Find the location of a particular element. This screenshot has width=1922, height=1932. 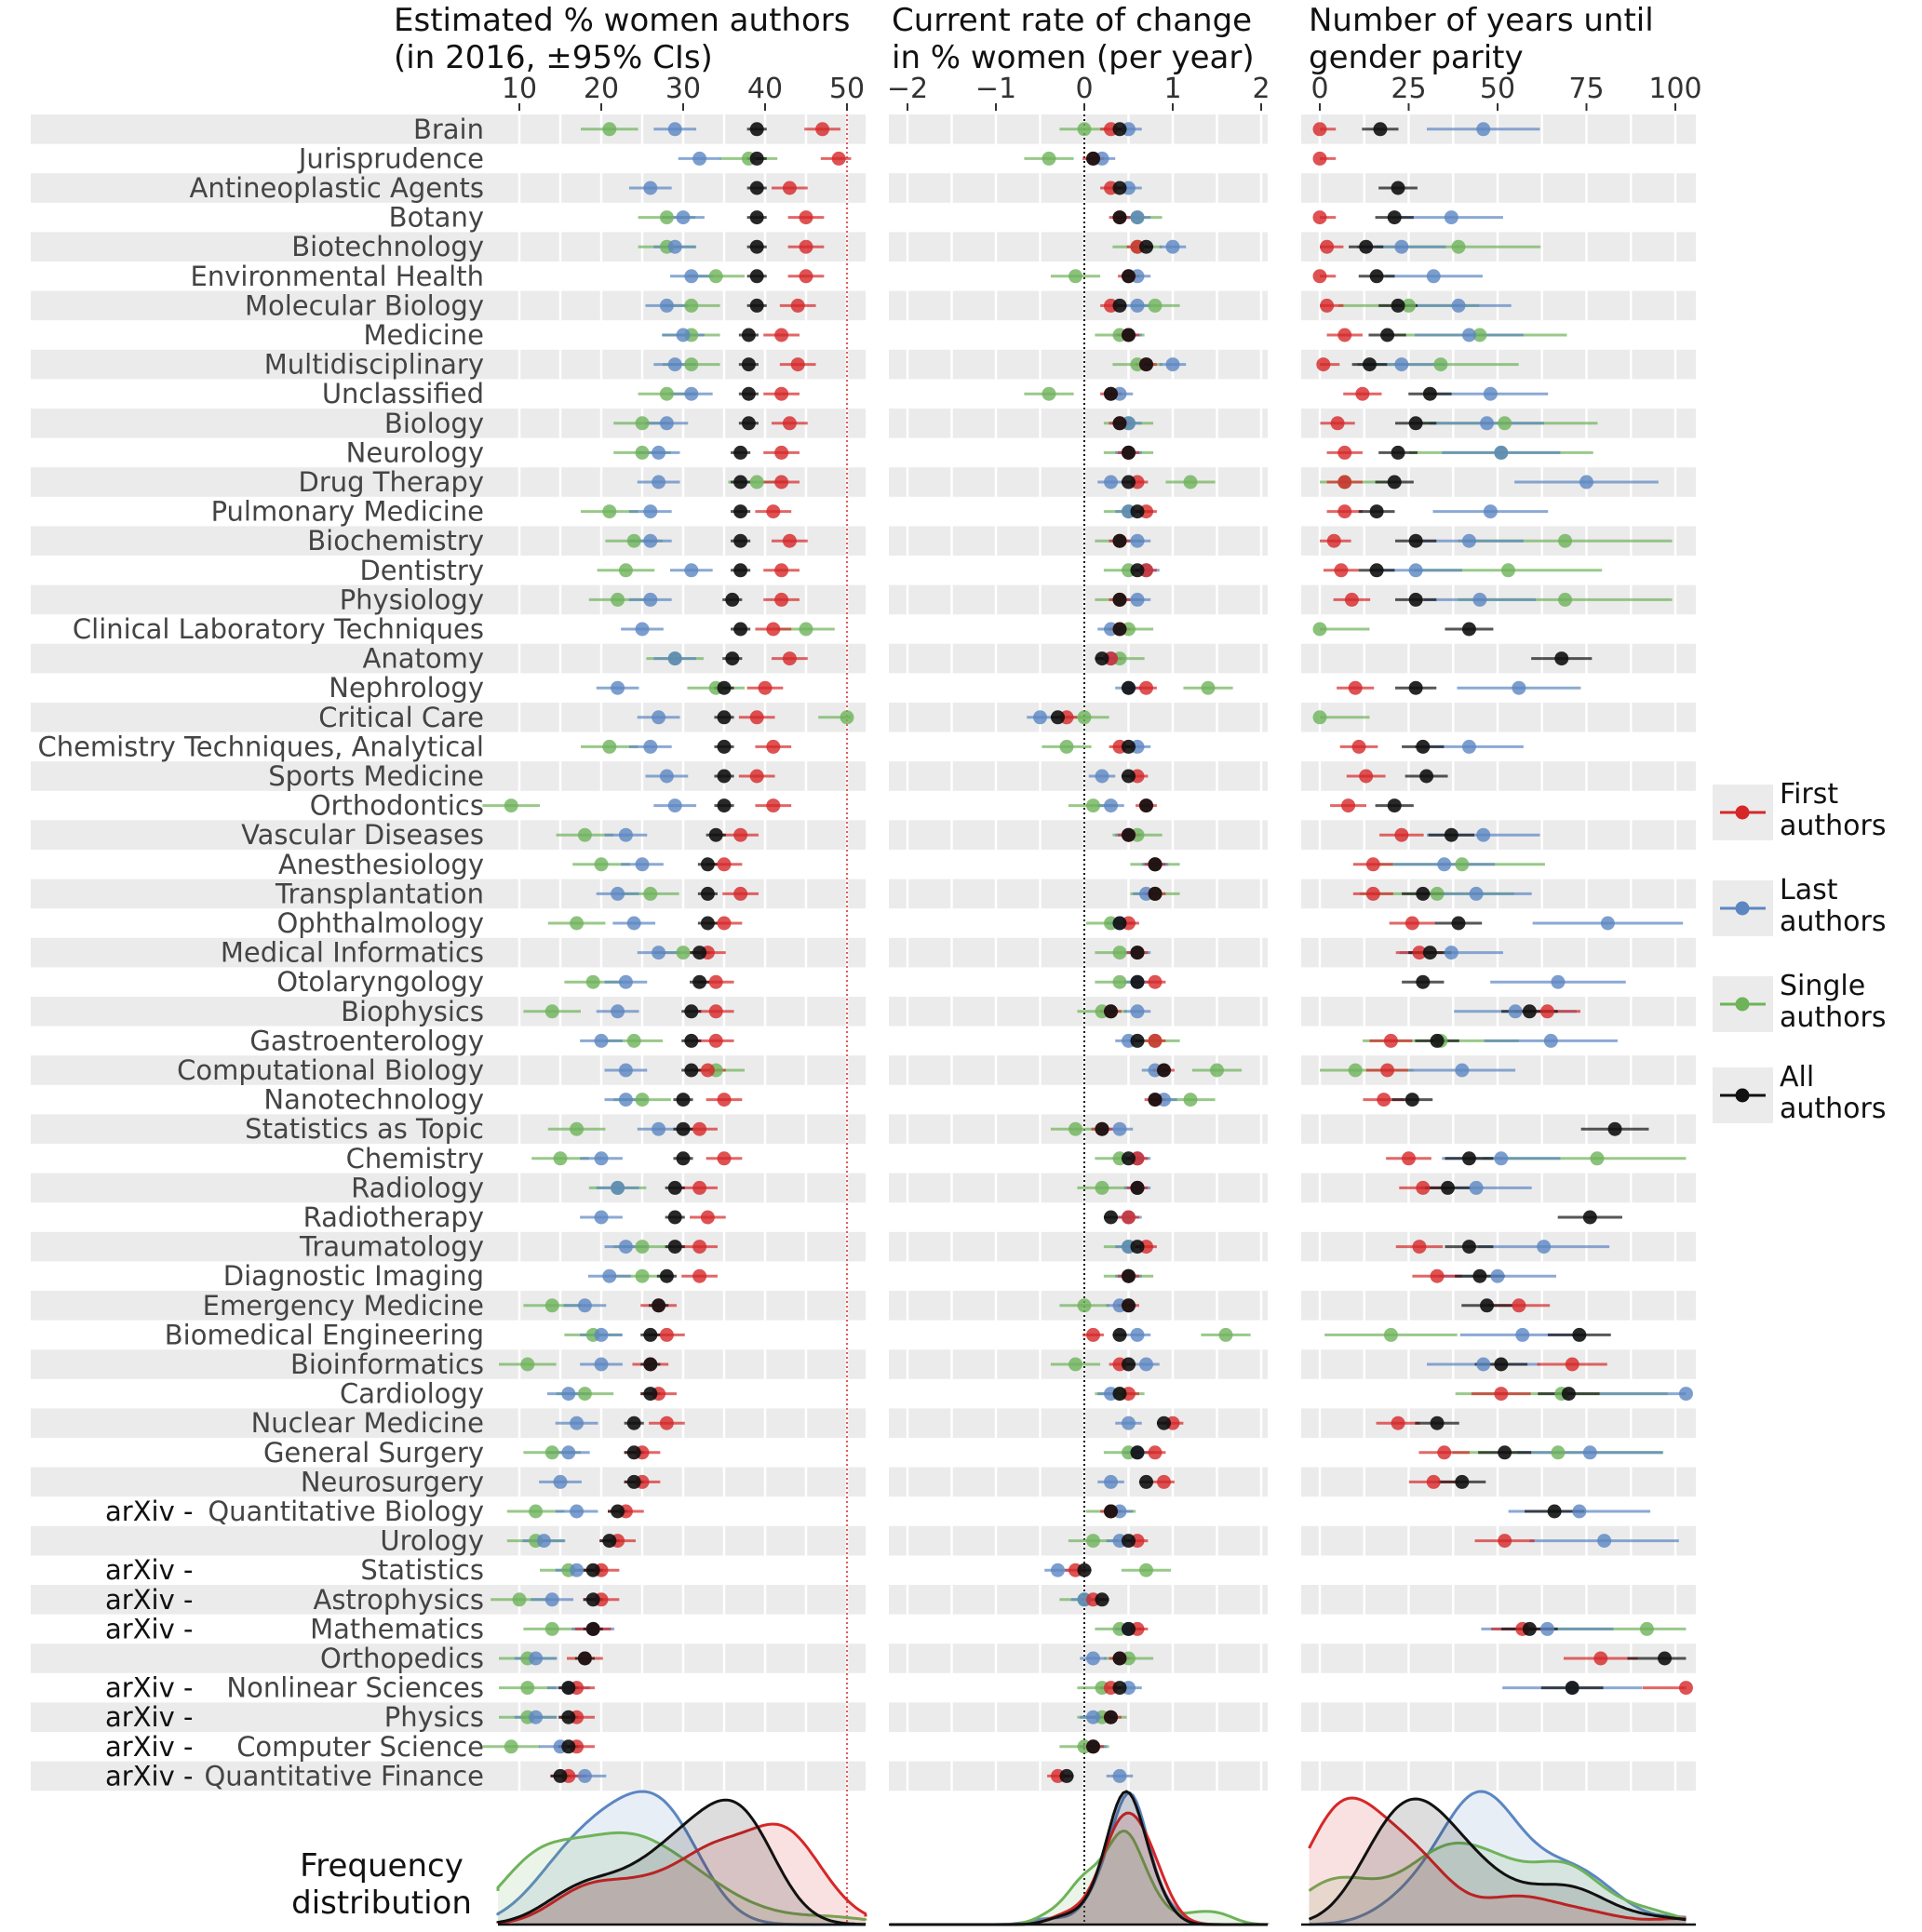

field-label: Diagnostic Imaging is located at coordinates (354, 1276).